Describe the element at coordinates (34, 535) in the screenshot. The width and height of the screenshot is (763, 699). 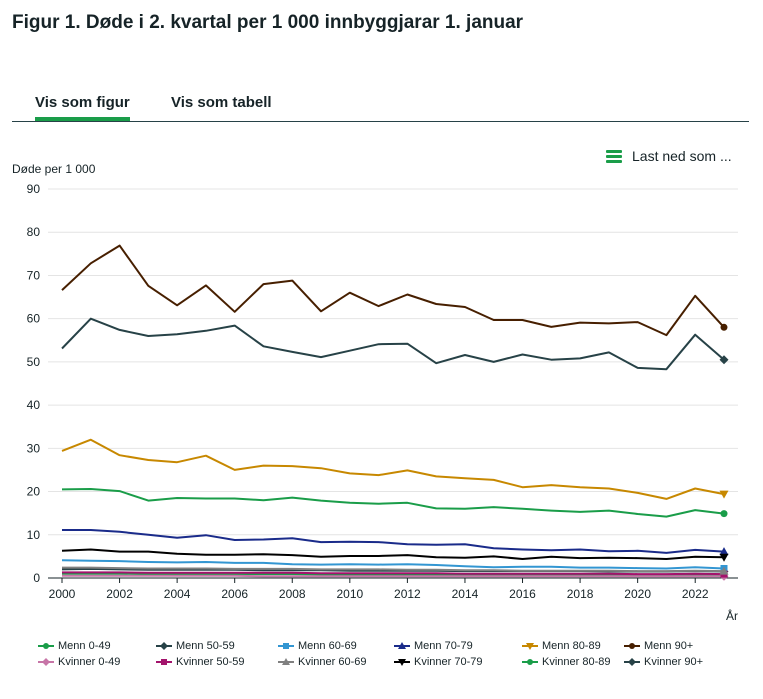
I see `y-tick-label: 10` at that location.